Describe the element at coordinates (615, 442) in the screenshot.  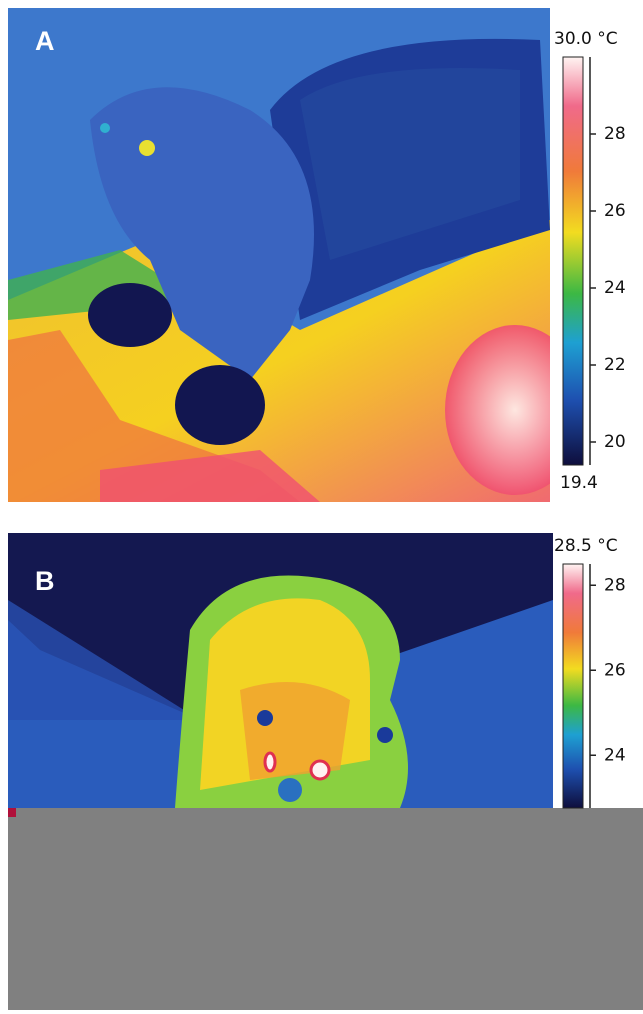
I see `tick-label: 20` at that location.